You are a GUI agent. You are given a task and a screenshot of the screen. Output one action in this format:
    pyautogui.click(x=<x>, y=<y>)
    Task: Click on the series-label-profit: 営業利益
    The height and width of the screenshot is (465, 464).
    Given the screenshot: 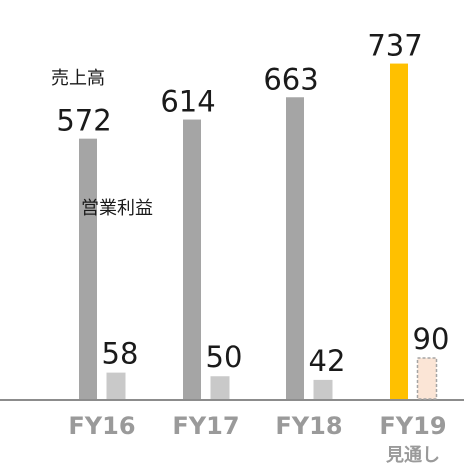 What is the action you would take?
    pyautogui.click(x=117, y=208)
    